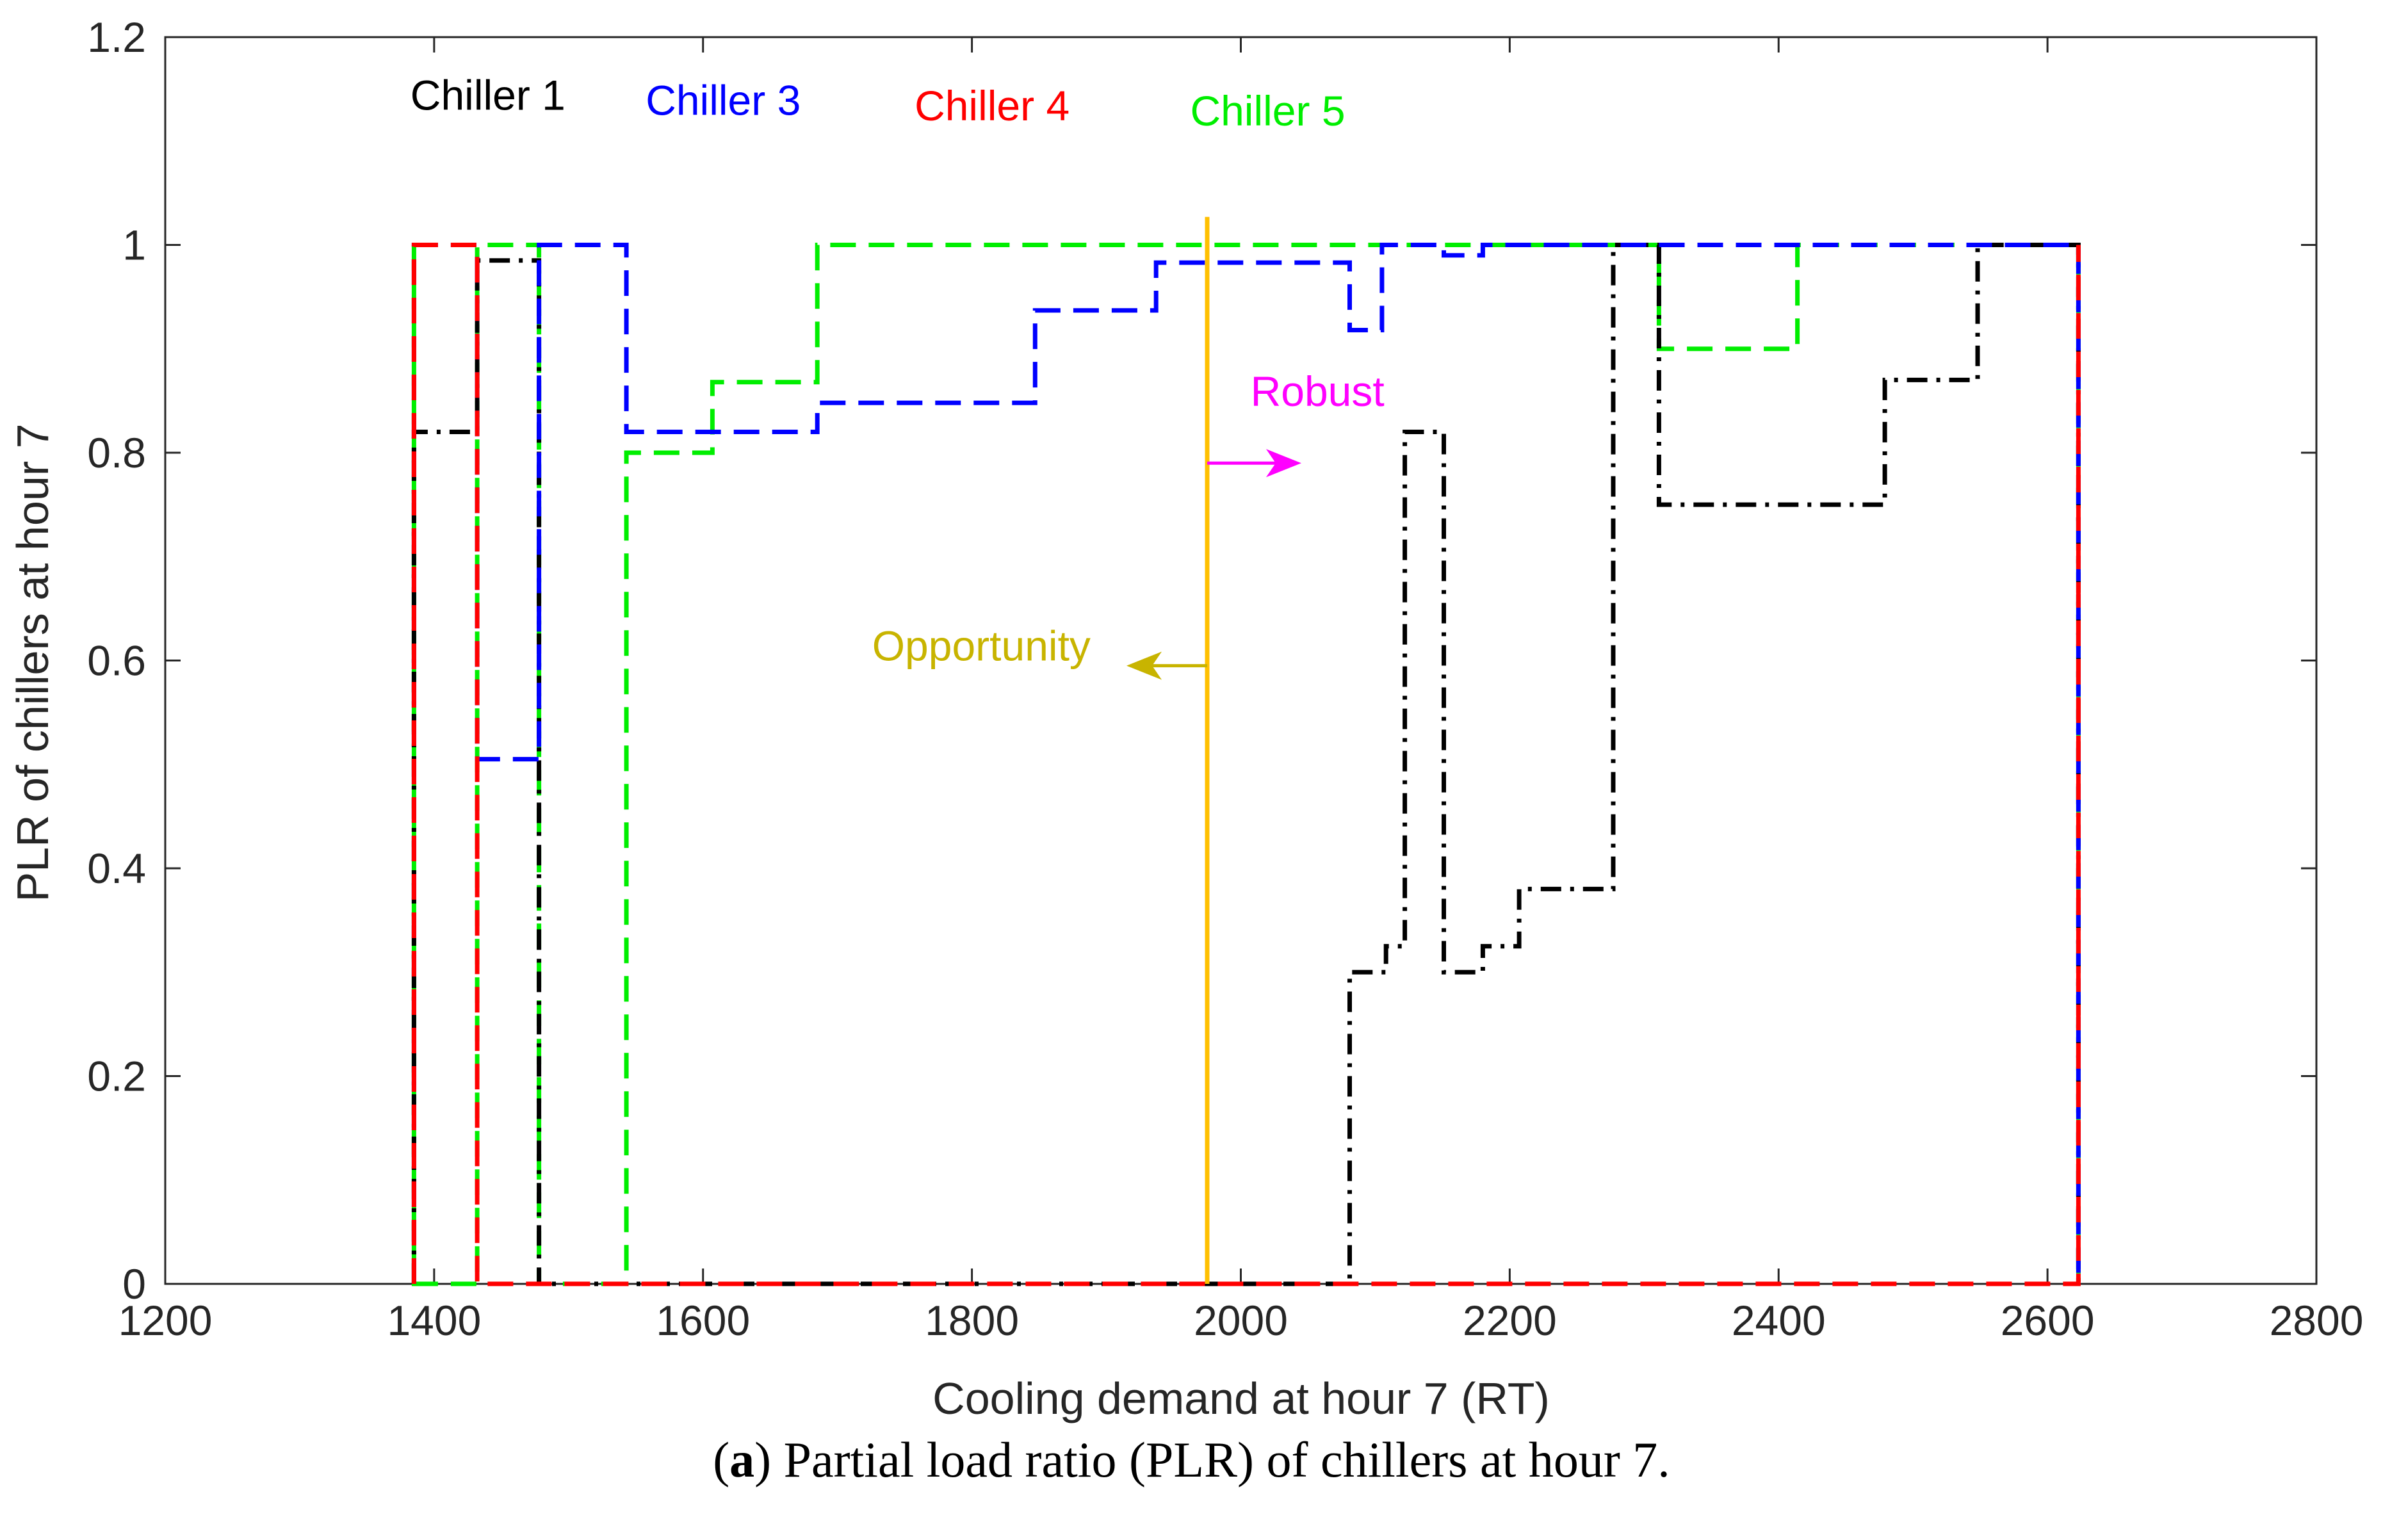 This screenshot has height=1540, width=2383. What do you see at coordinates (1241, 1320) in the screenshot?
I see `x-tick-label: 2000` at bounding box center [1241, 1320].